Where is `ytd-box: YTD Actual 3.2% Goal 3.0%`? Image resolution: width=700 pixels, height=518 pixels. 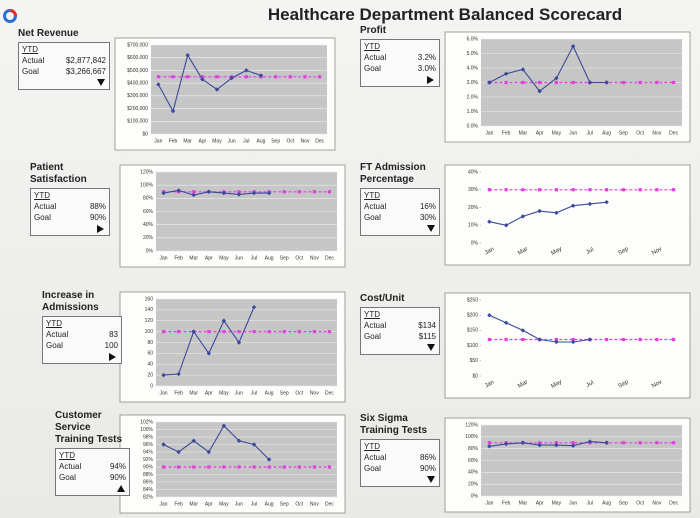
ytd-box: YTD Actual 3.2% Goal 3.0% is located at coordinates (400, 63).